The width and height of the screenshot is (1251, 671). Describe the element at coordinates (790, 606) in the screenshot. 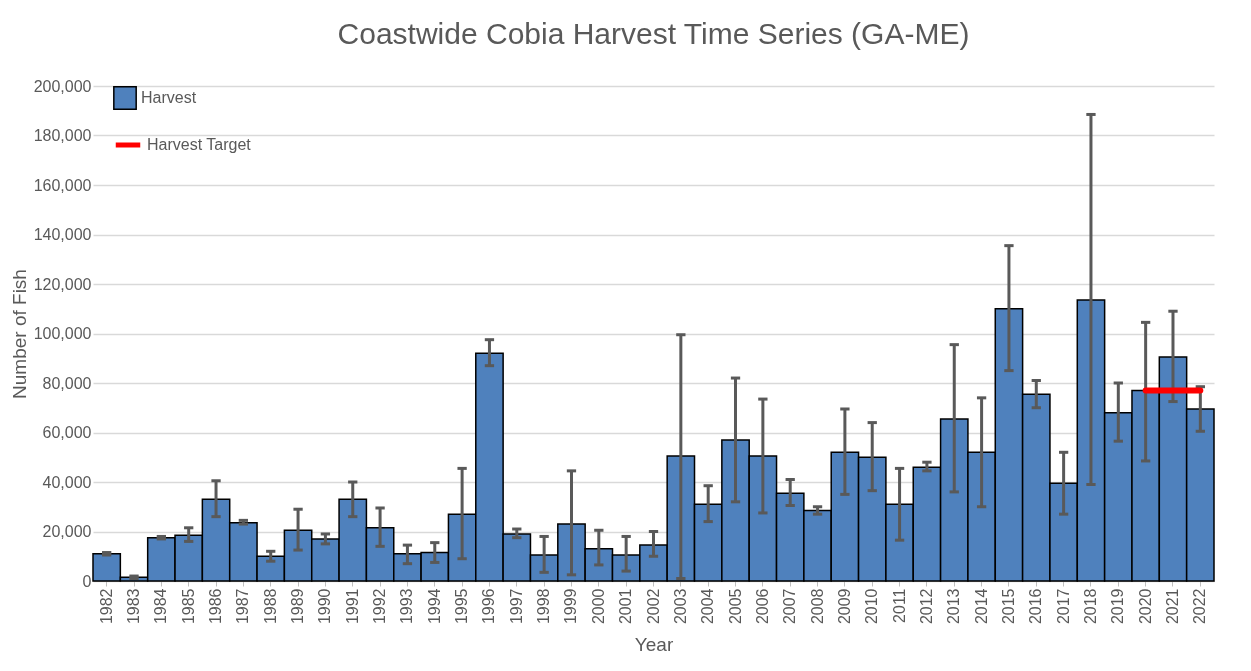

I see `x-tick-label: 2007` at that location.